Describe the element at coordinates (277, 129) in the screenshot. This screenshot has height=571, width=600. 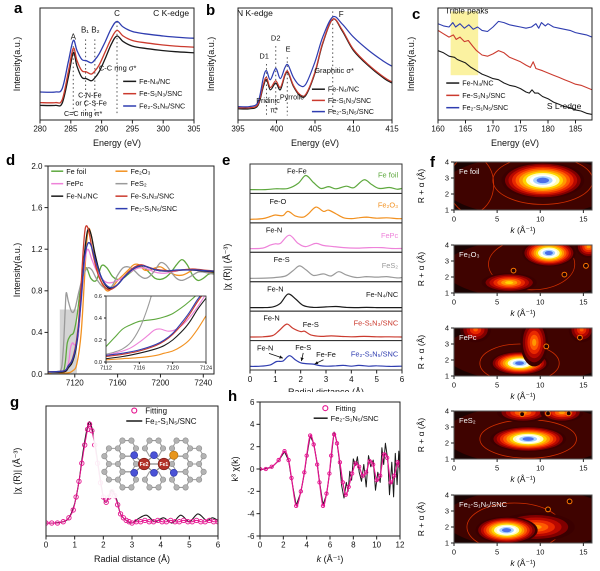
I see `svg-text: 400` at that location.